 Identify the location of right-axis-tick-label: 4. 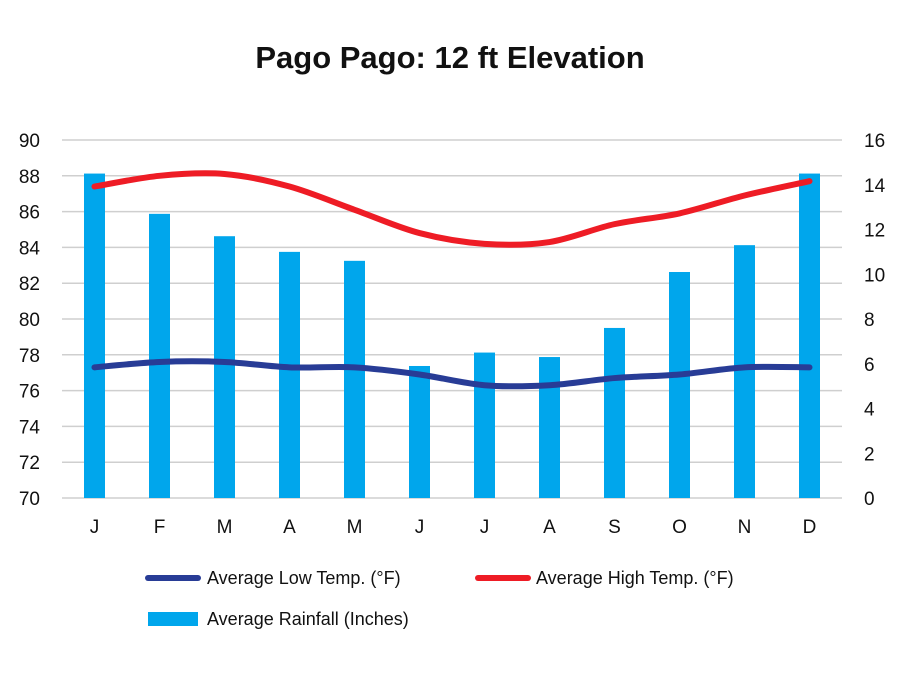
(869, 410).